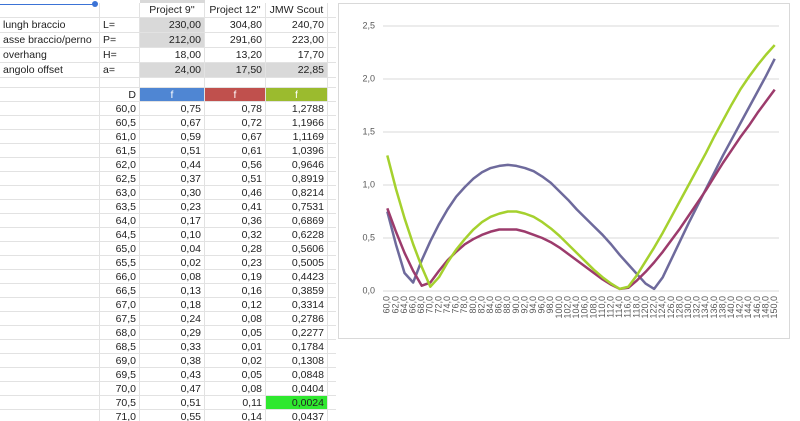  What do you see at coordinates (120, 123) in the screenshot?
I see `row-key: 60,5` at bounding box center [120, 123].